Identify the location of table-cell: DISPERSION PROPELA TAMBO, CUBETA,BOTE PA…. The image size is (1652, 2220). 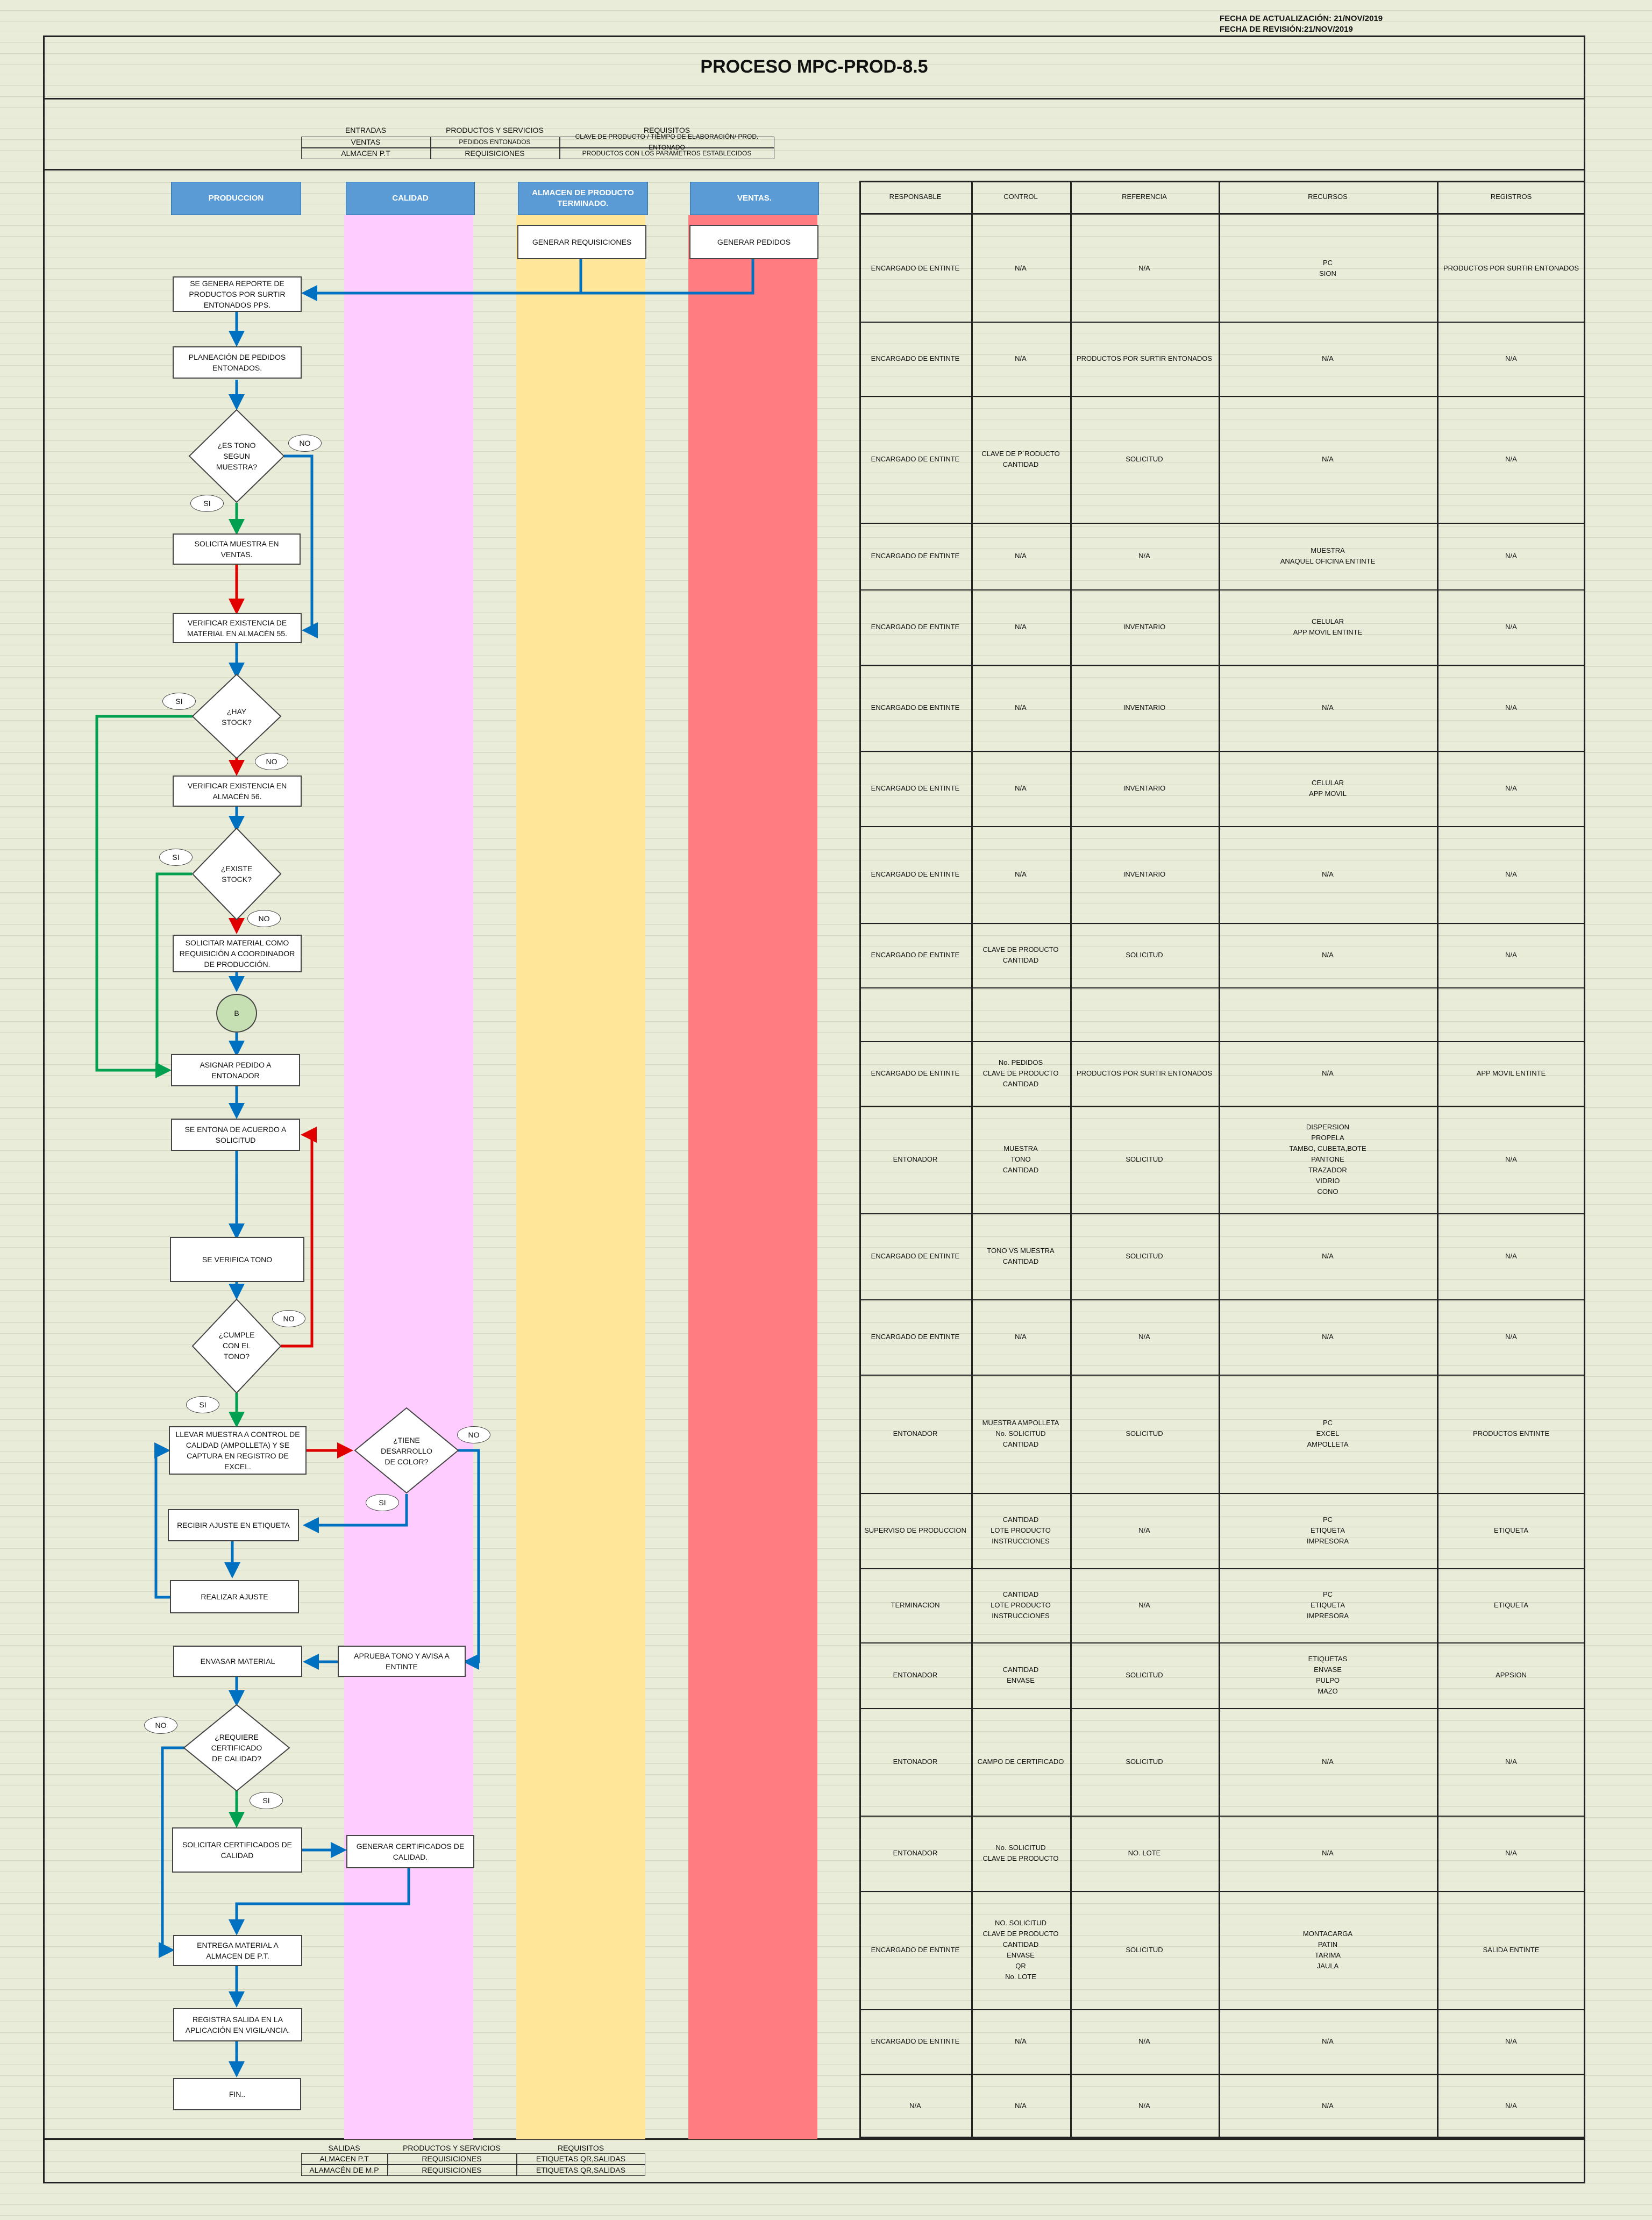
(1327, 1159).